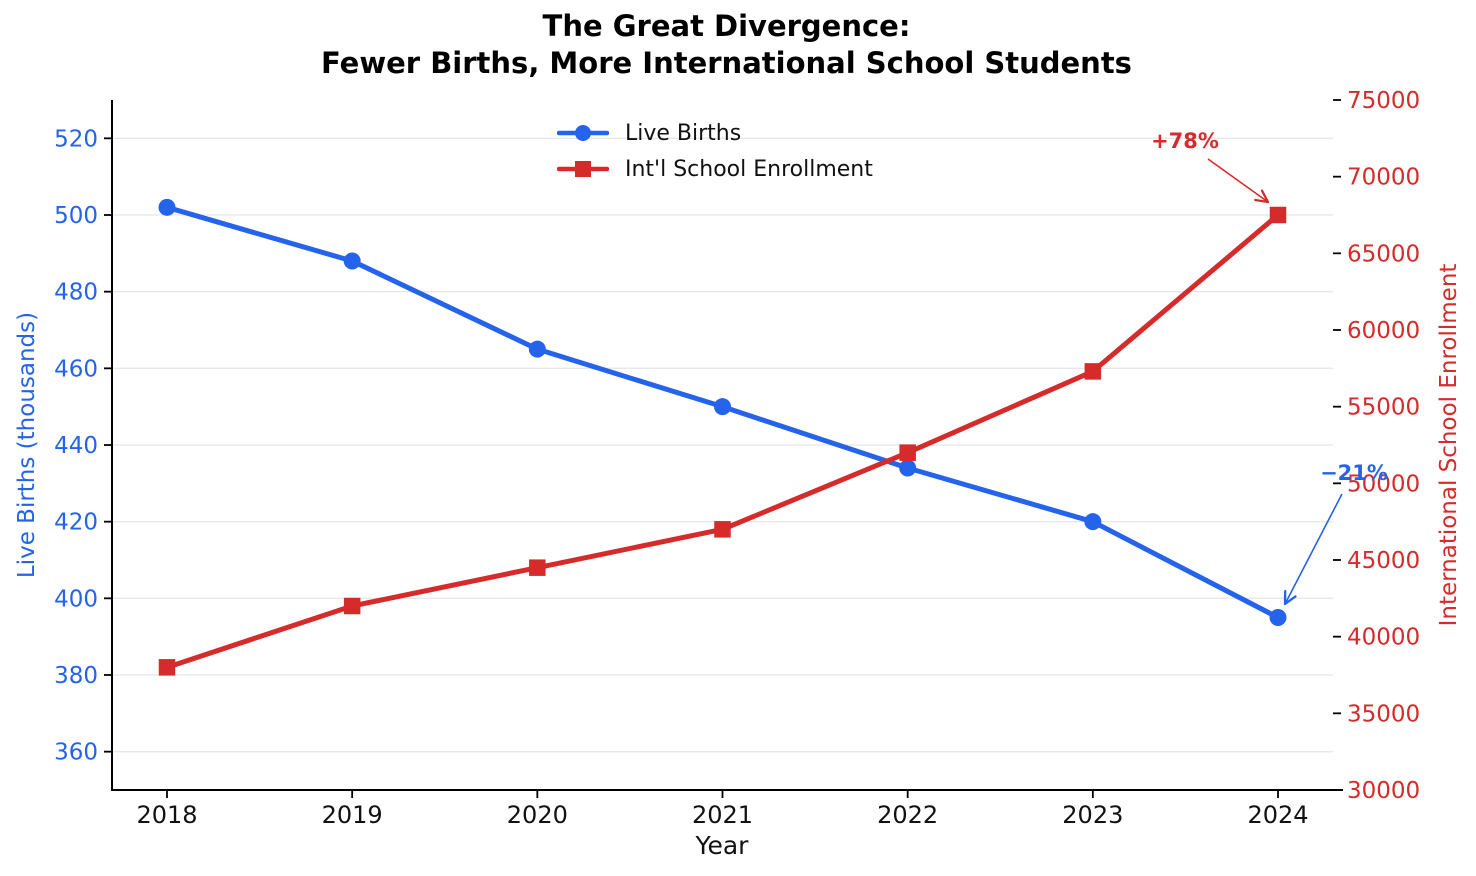 Image resolution: width=1476 pixels, height=876 pixels. What do you see at coordinates (76, 293) in the screenshot?
I see `left-tick-label: 480` at bounding box center [76, 293].